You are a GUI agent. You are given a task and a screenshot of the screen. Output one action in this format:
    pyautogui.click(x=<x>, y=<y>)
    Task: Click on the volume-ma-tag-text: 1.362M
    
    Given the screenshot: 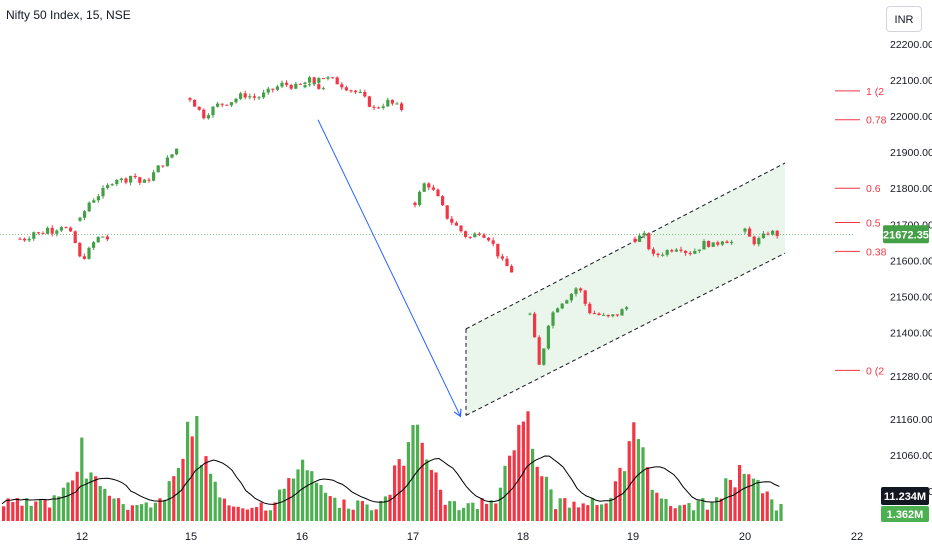 What is the action you would take?
    pyautogui.click(x=905, y=515)
    